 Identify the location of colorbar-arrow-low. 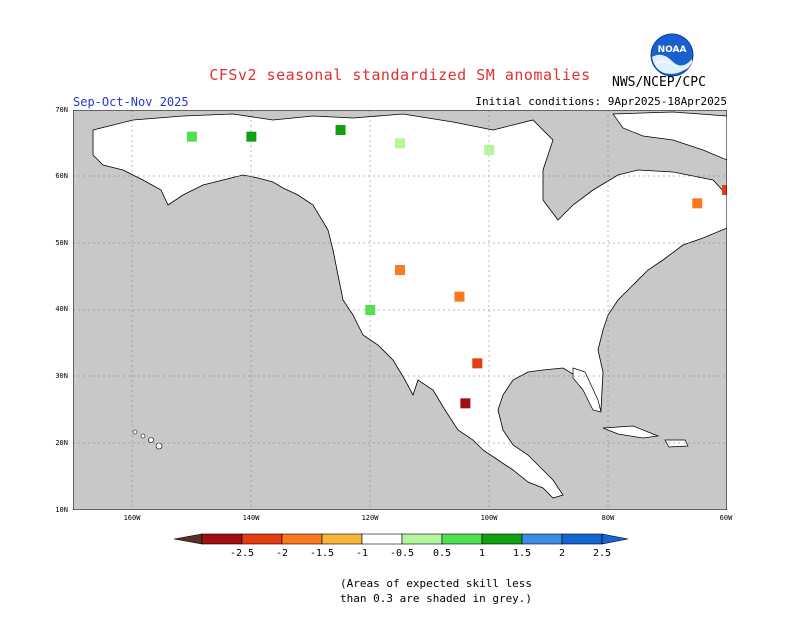
(188, 539).